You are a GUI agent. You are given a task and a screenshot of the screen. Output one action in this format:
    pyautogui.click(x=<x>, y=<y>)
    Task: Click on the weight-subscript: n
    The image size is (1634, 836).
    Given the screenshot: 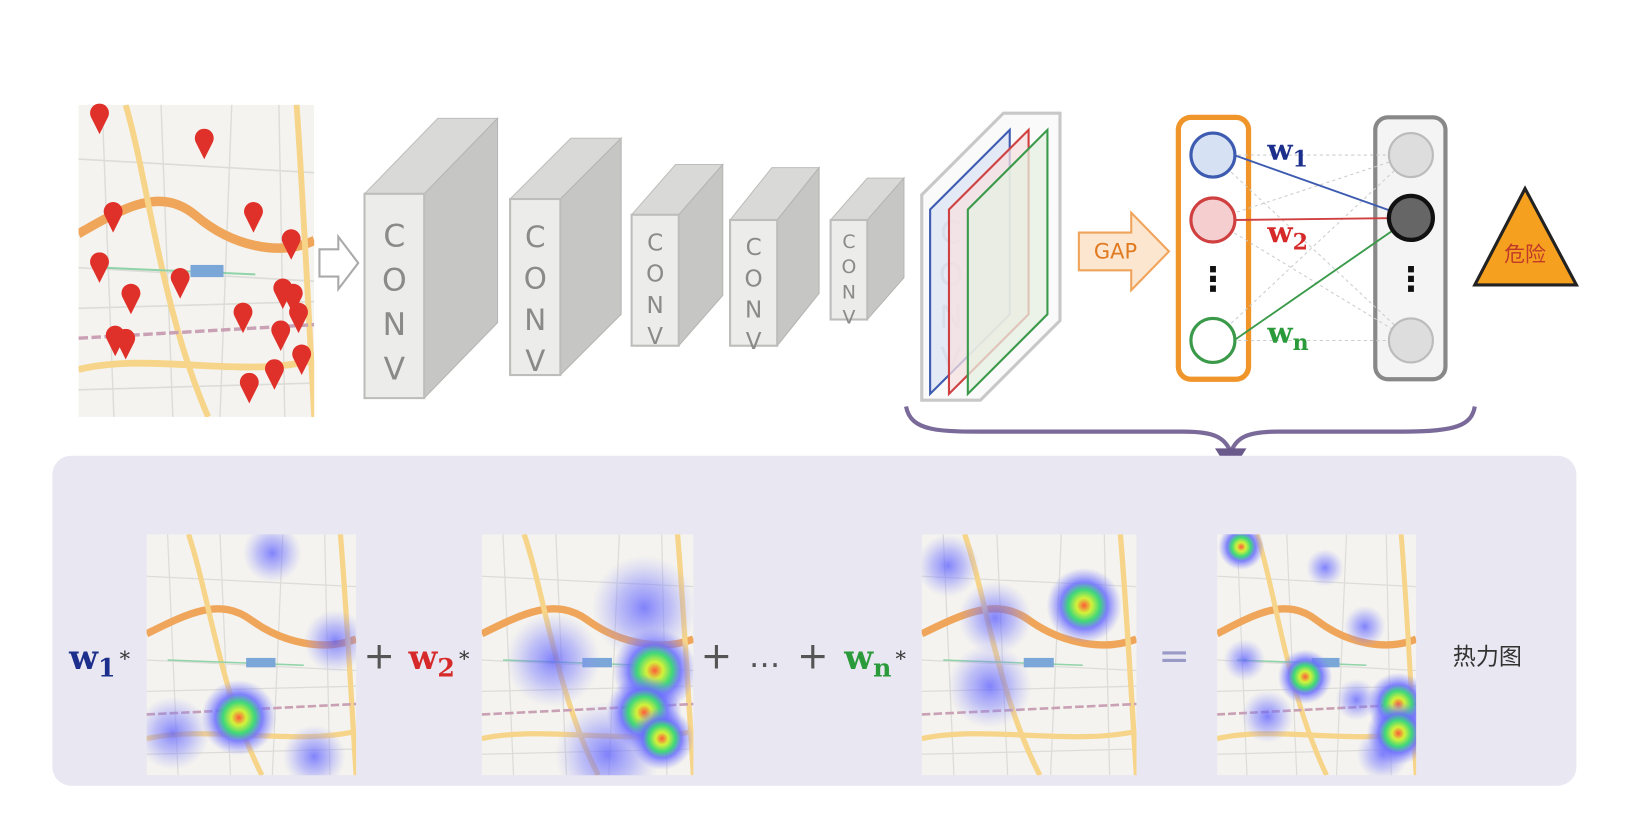 What is the action you would take?
    pyautogui.click(x=1301, y=343)
    